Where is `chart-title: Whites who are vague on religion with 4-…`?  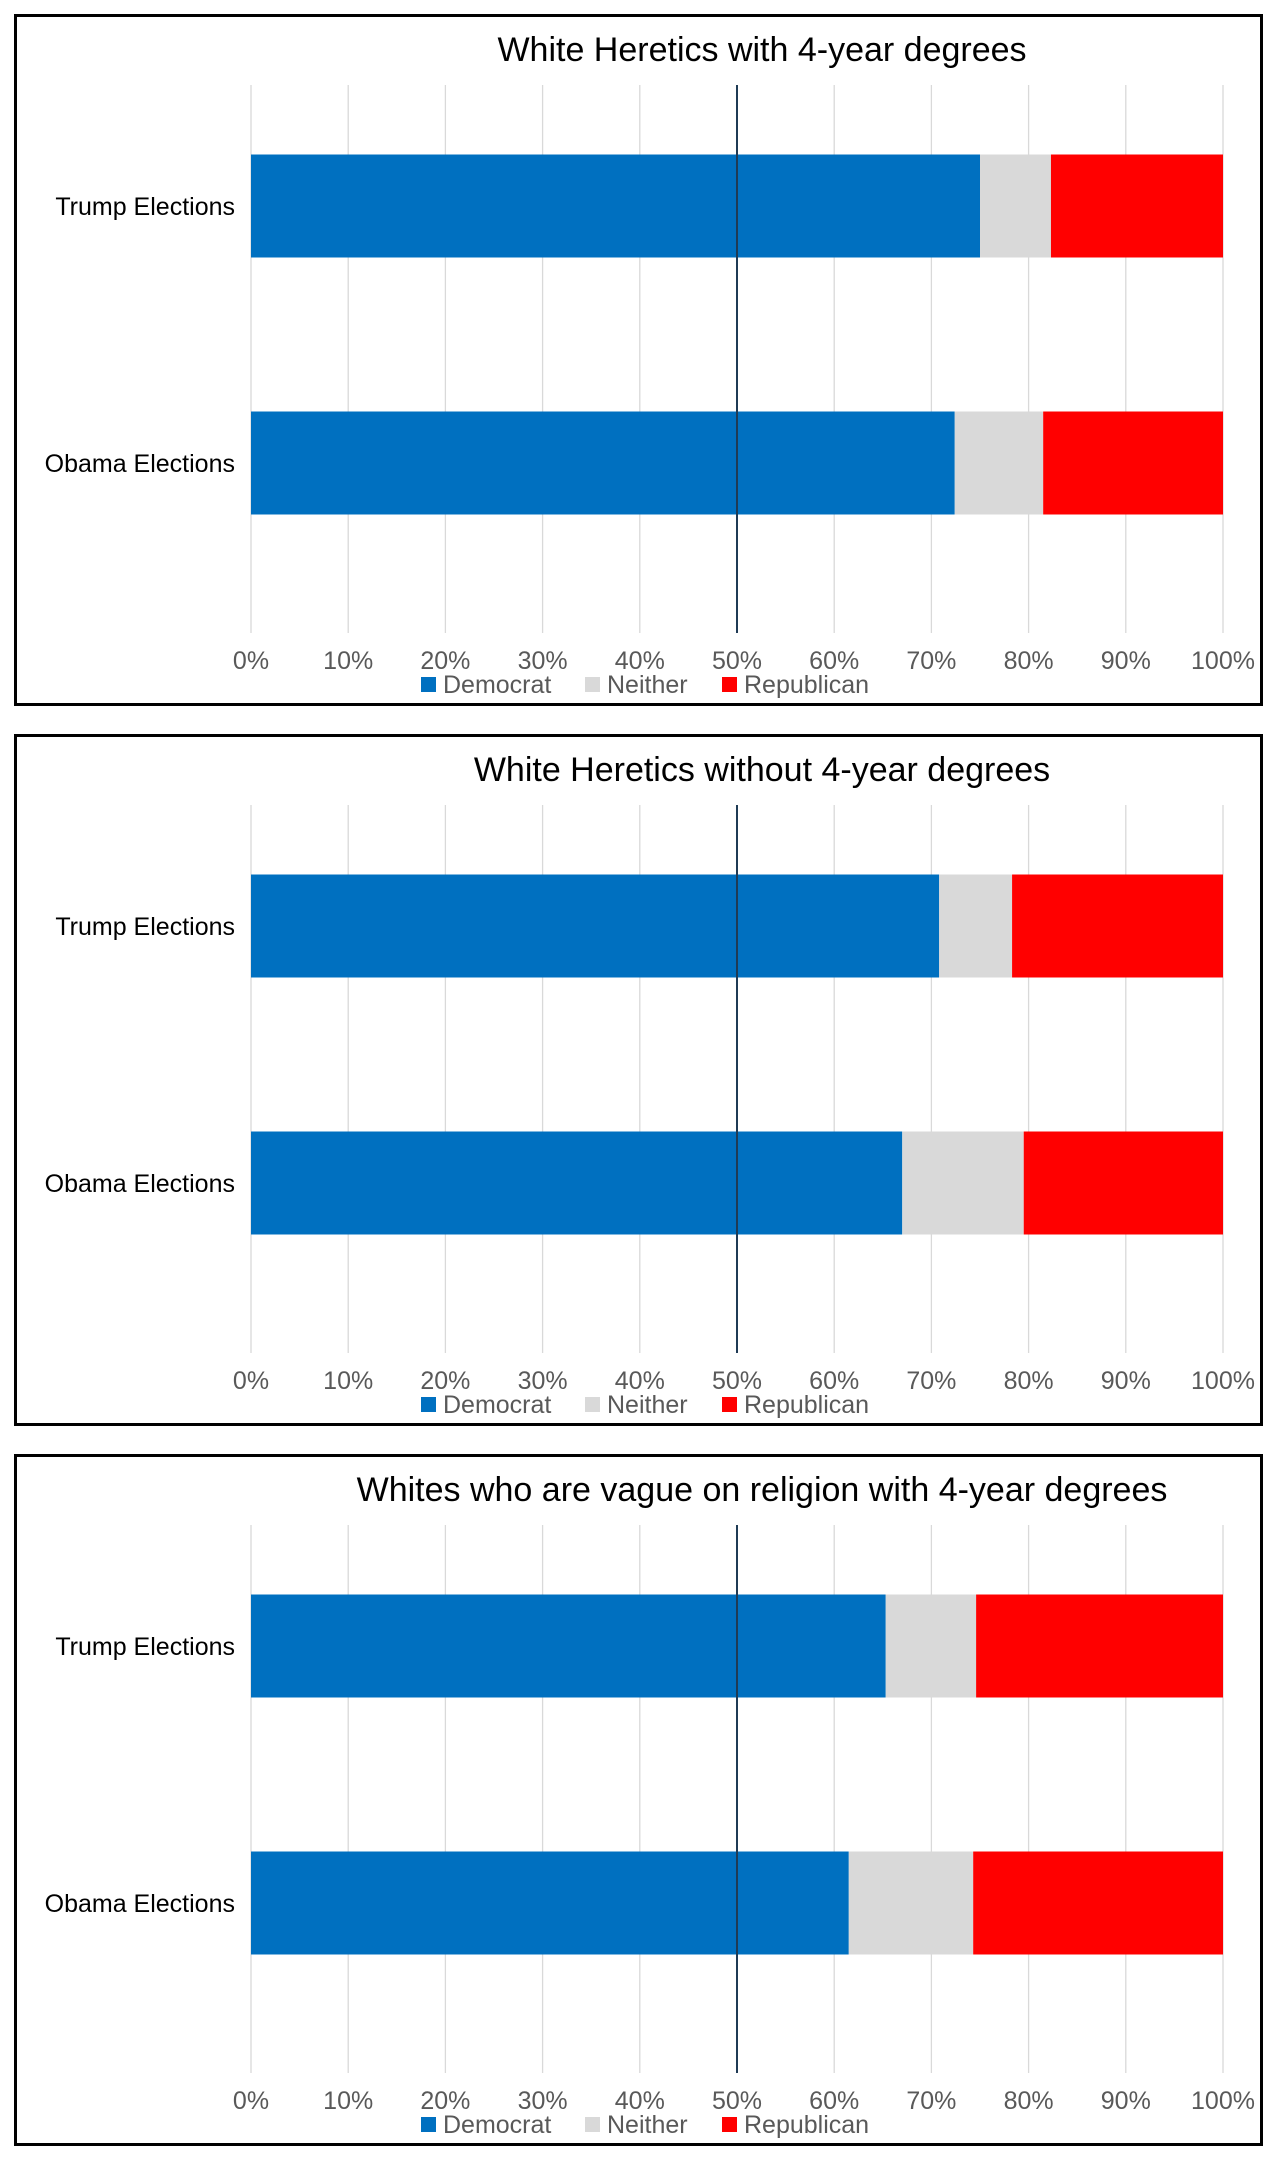
chart-title: Whites who are vague on religion with 4-… is located at coordinates (762, 1490).